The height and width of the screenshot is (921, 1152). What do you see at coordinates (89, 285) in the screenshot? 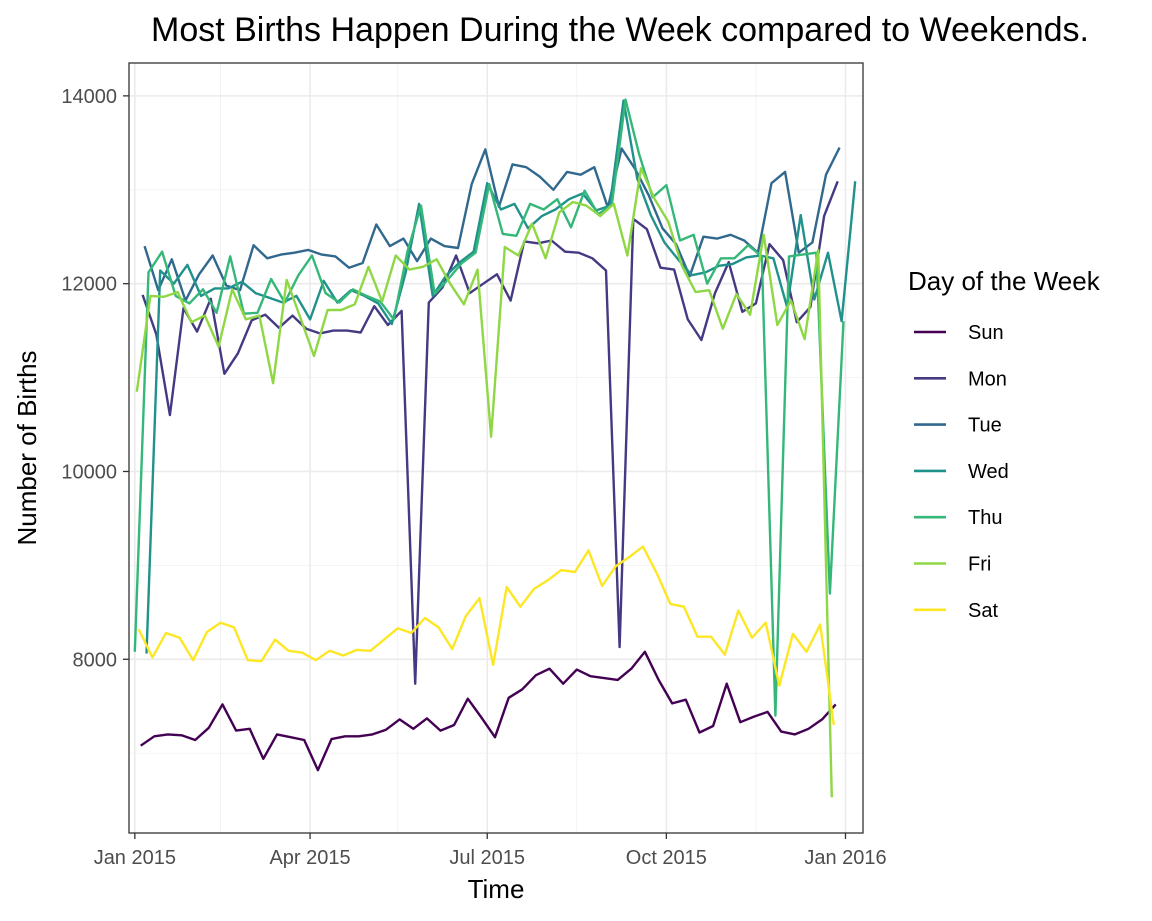
I see `y-tick-label: 12000` at bounding box center [89, 285].